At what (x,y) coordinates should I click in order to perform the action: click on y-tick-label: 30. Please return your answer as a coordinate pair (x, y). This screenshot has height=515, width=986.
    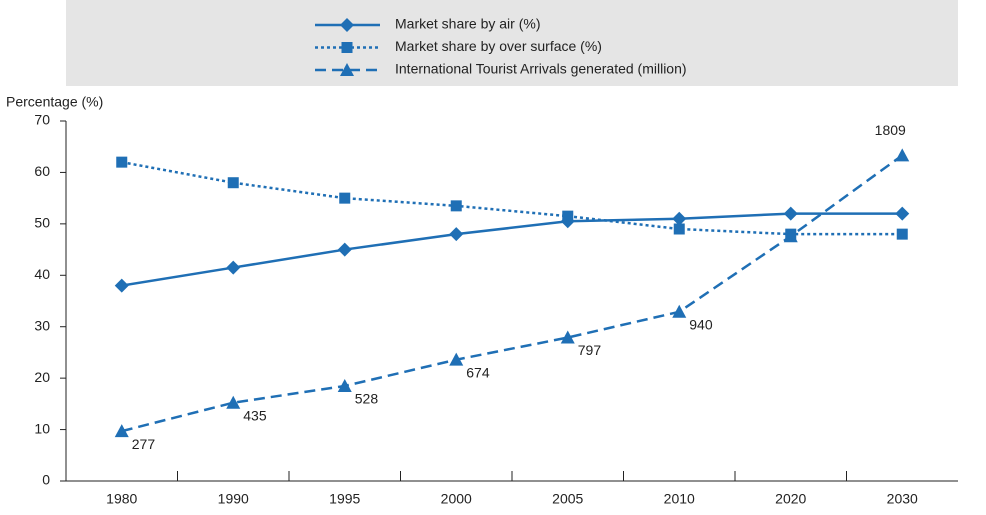
    Looking at the image, I should click on (42, 325).